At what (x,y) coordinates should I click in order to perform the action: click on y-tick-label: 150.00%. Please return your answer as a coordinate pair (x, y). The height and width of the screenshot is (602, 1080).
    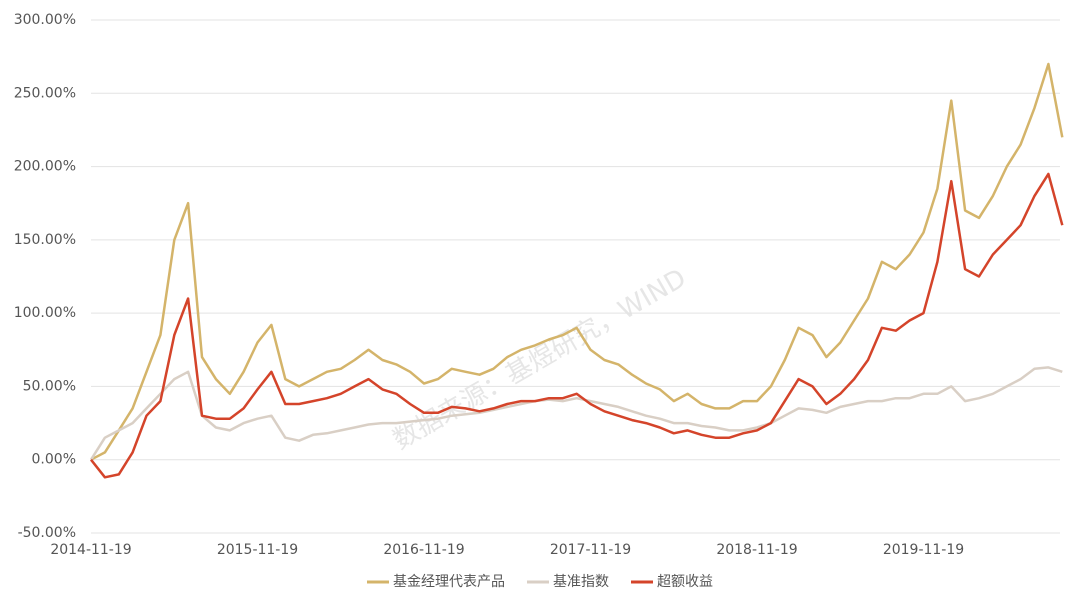
    Looking at the image, I should click on (45, 240).